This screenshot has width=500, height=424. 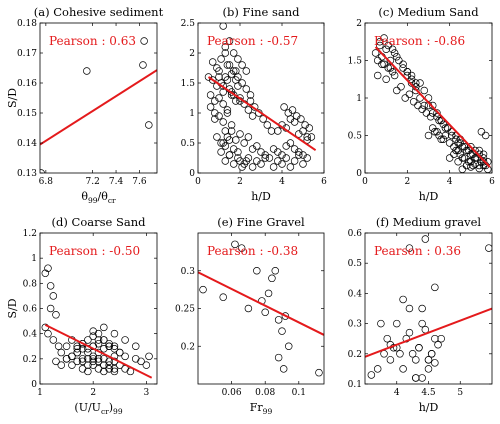 What do you see at coordinates (116, 182) in the screenshot?
I see `x-tick-label: 7.4` at bounding box center [116, 182].